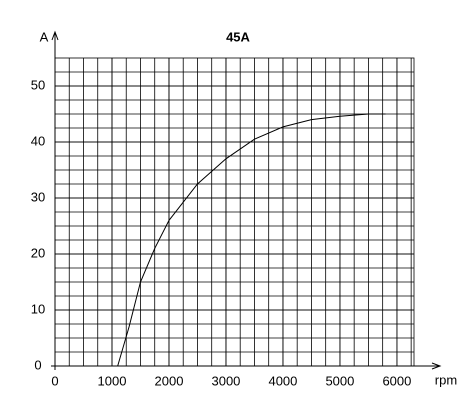 This screenshot has height=400, width=463. What do you see at coordinates (44, 36) in the screenshot?
I see `y-axis-label: A` at bounding box center [44, 36].